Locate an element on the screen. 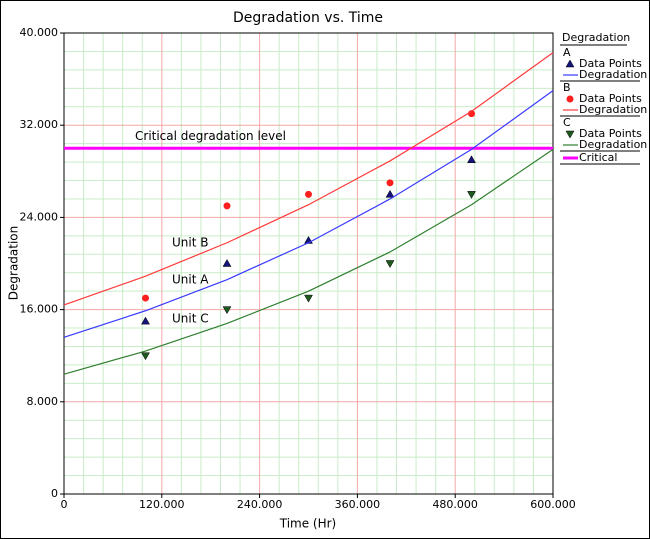  x-tick-label: 480.000 is located at coordinates (455, 504).